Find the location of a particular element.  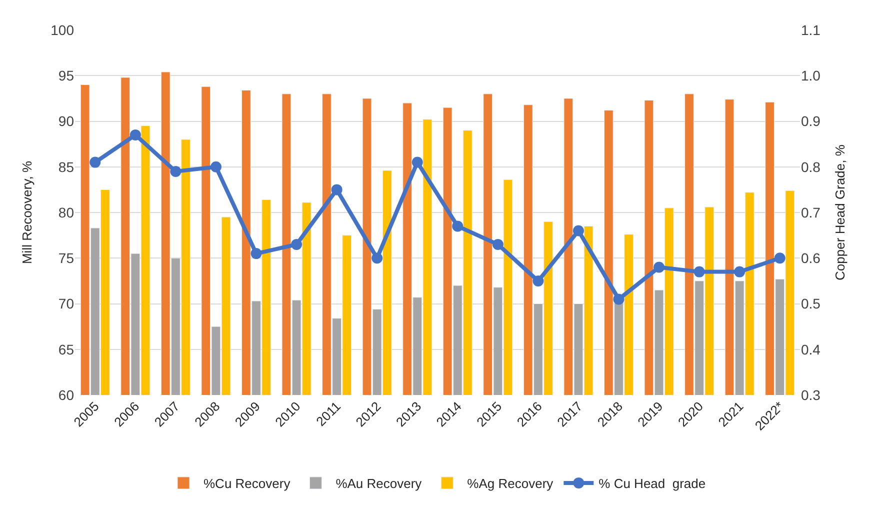

y2-tick-label: 0.8 is located at coordinates (811, 166).